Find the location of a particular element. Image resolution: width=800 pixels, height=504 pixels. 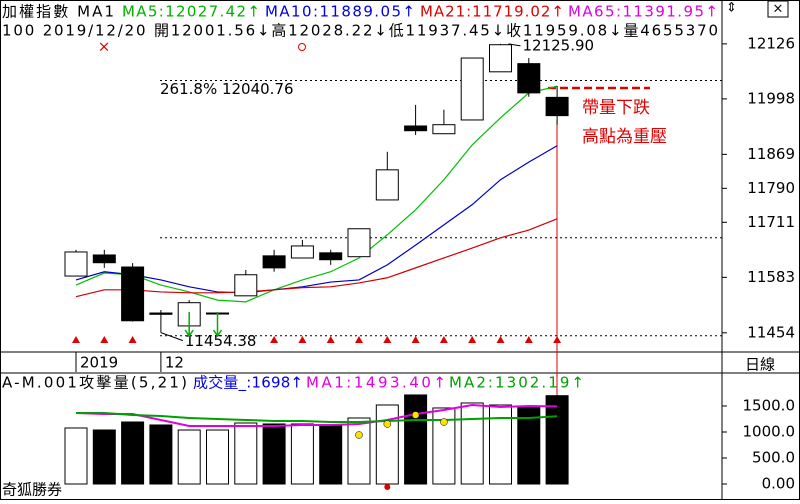

signal-x: × is located at coordinates (104, 47).